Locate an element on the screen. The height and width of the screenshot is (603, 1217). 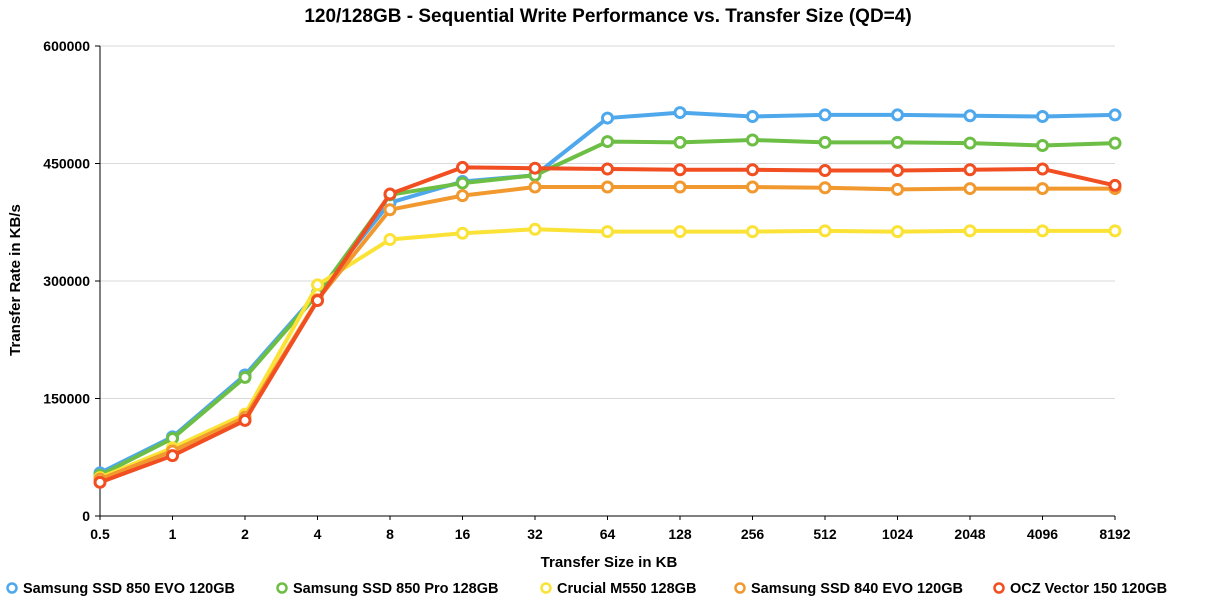
y-tick-label: 300000 is located at coordinates (66, 281).